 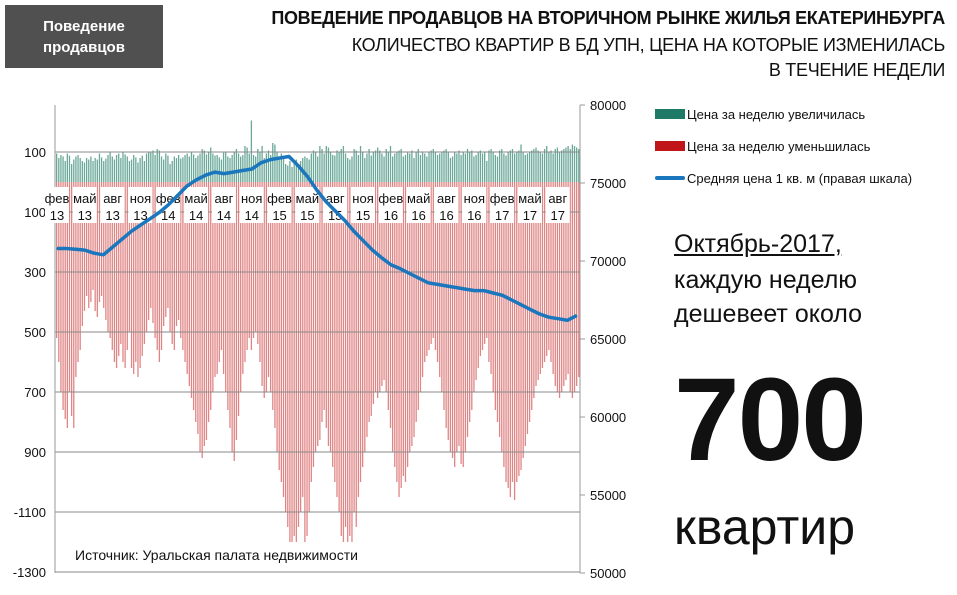 I want to click on left-tick-label: 900, so click(x=35, y=452).